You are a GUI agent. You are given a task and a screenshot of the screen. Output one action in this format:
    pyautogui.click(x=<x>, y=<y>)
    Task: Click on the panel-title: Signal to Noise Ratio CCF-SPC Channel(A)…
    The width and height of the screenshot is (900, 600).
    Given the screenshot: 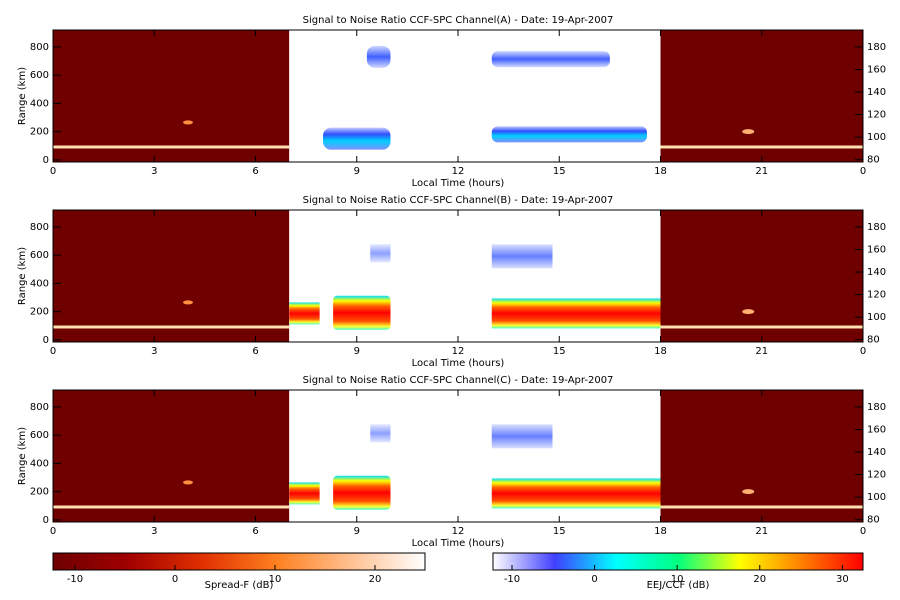 What is the action you would take?
    pyautogui.click(x=458, y=20)
    